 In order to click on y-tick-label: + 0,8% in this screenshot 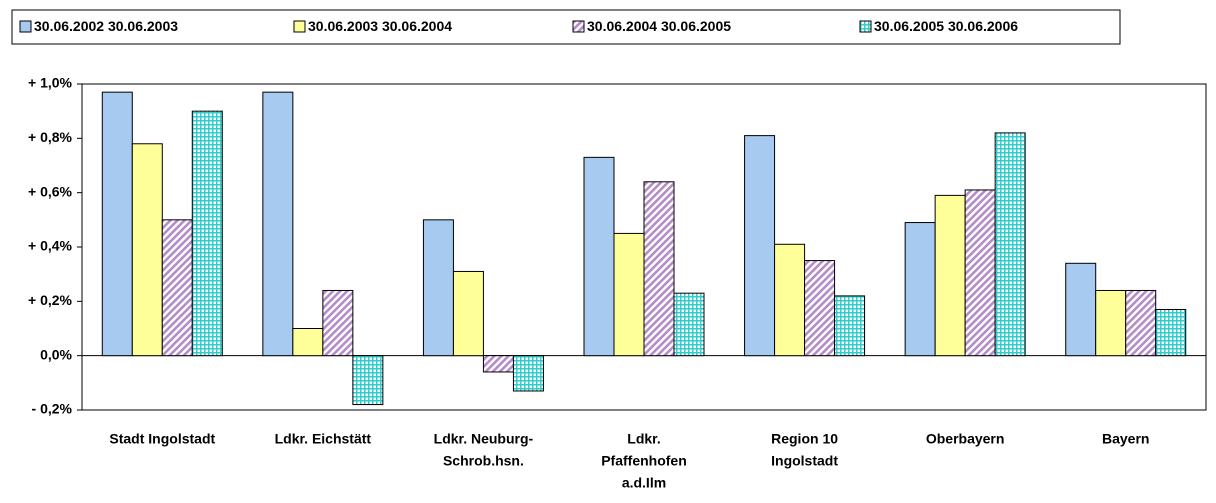, I will do `click(50, 137)`.